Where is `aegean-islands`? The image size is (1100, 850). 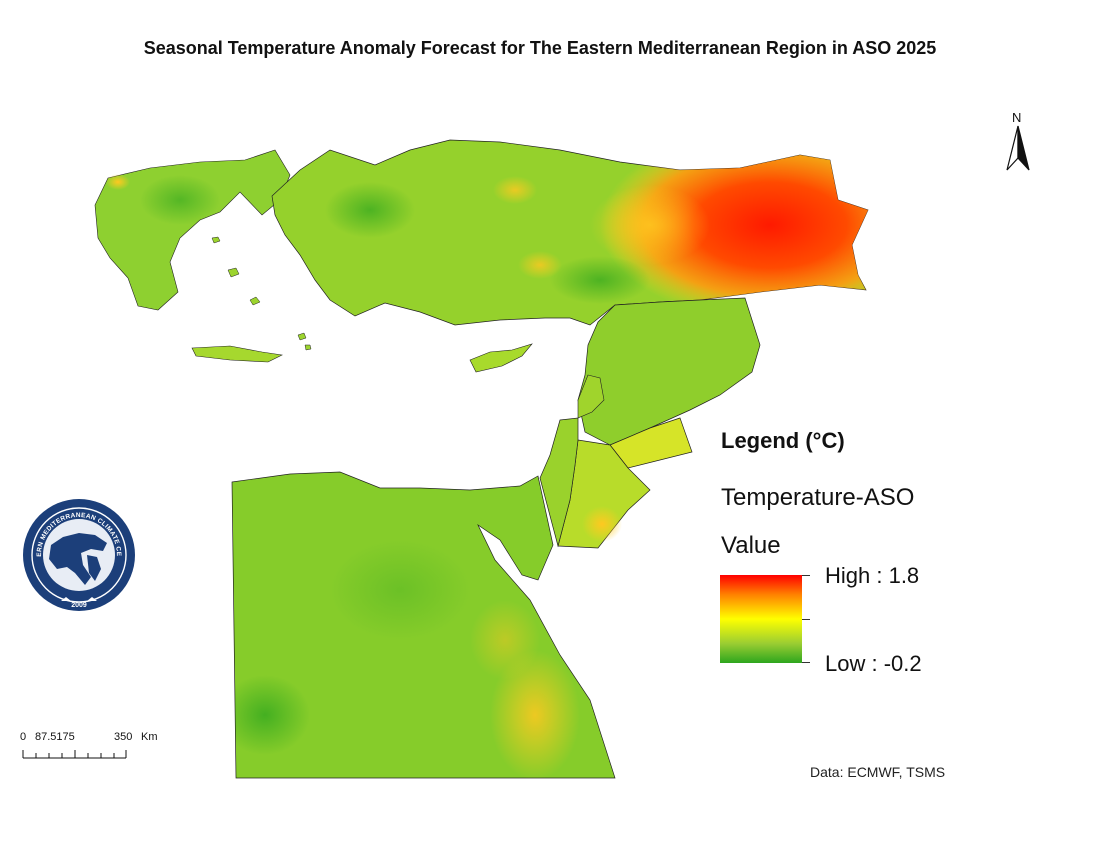 aegean-islands is located at coordinates (261, 293).